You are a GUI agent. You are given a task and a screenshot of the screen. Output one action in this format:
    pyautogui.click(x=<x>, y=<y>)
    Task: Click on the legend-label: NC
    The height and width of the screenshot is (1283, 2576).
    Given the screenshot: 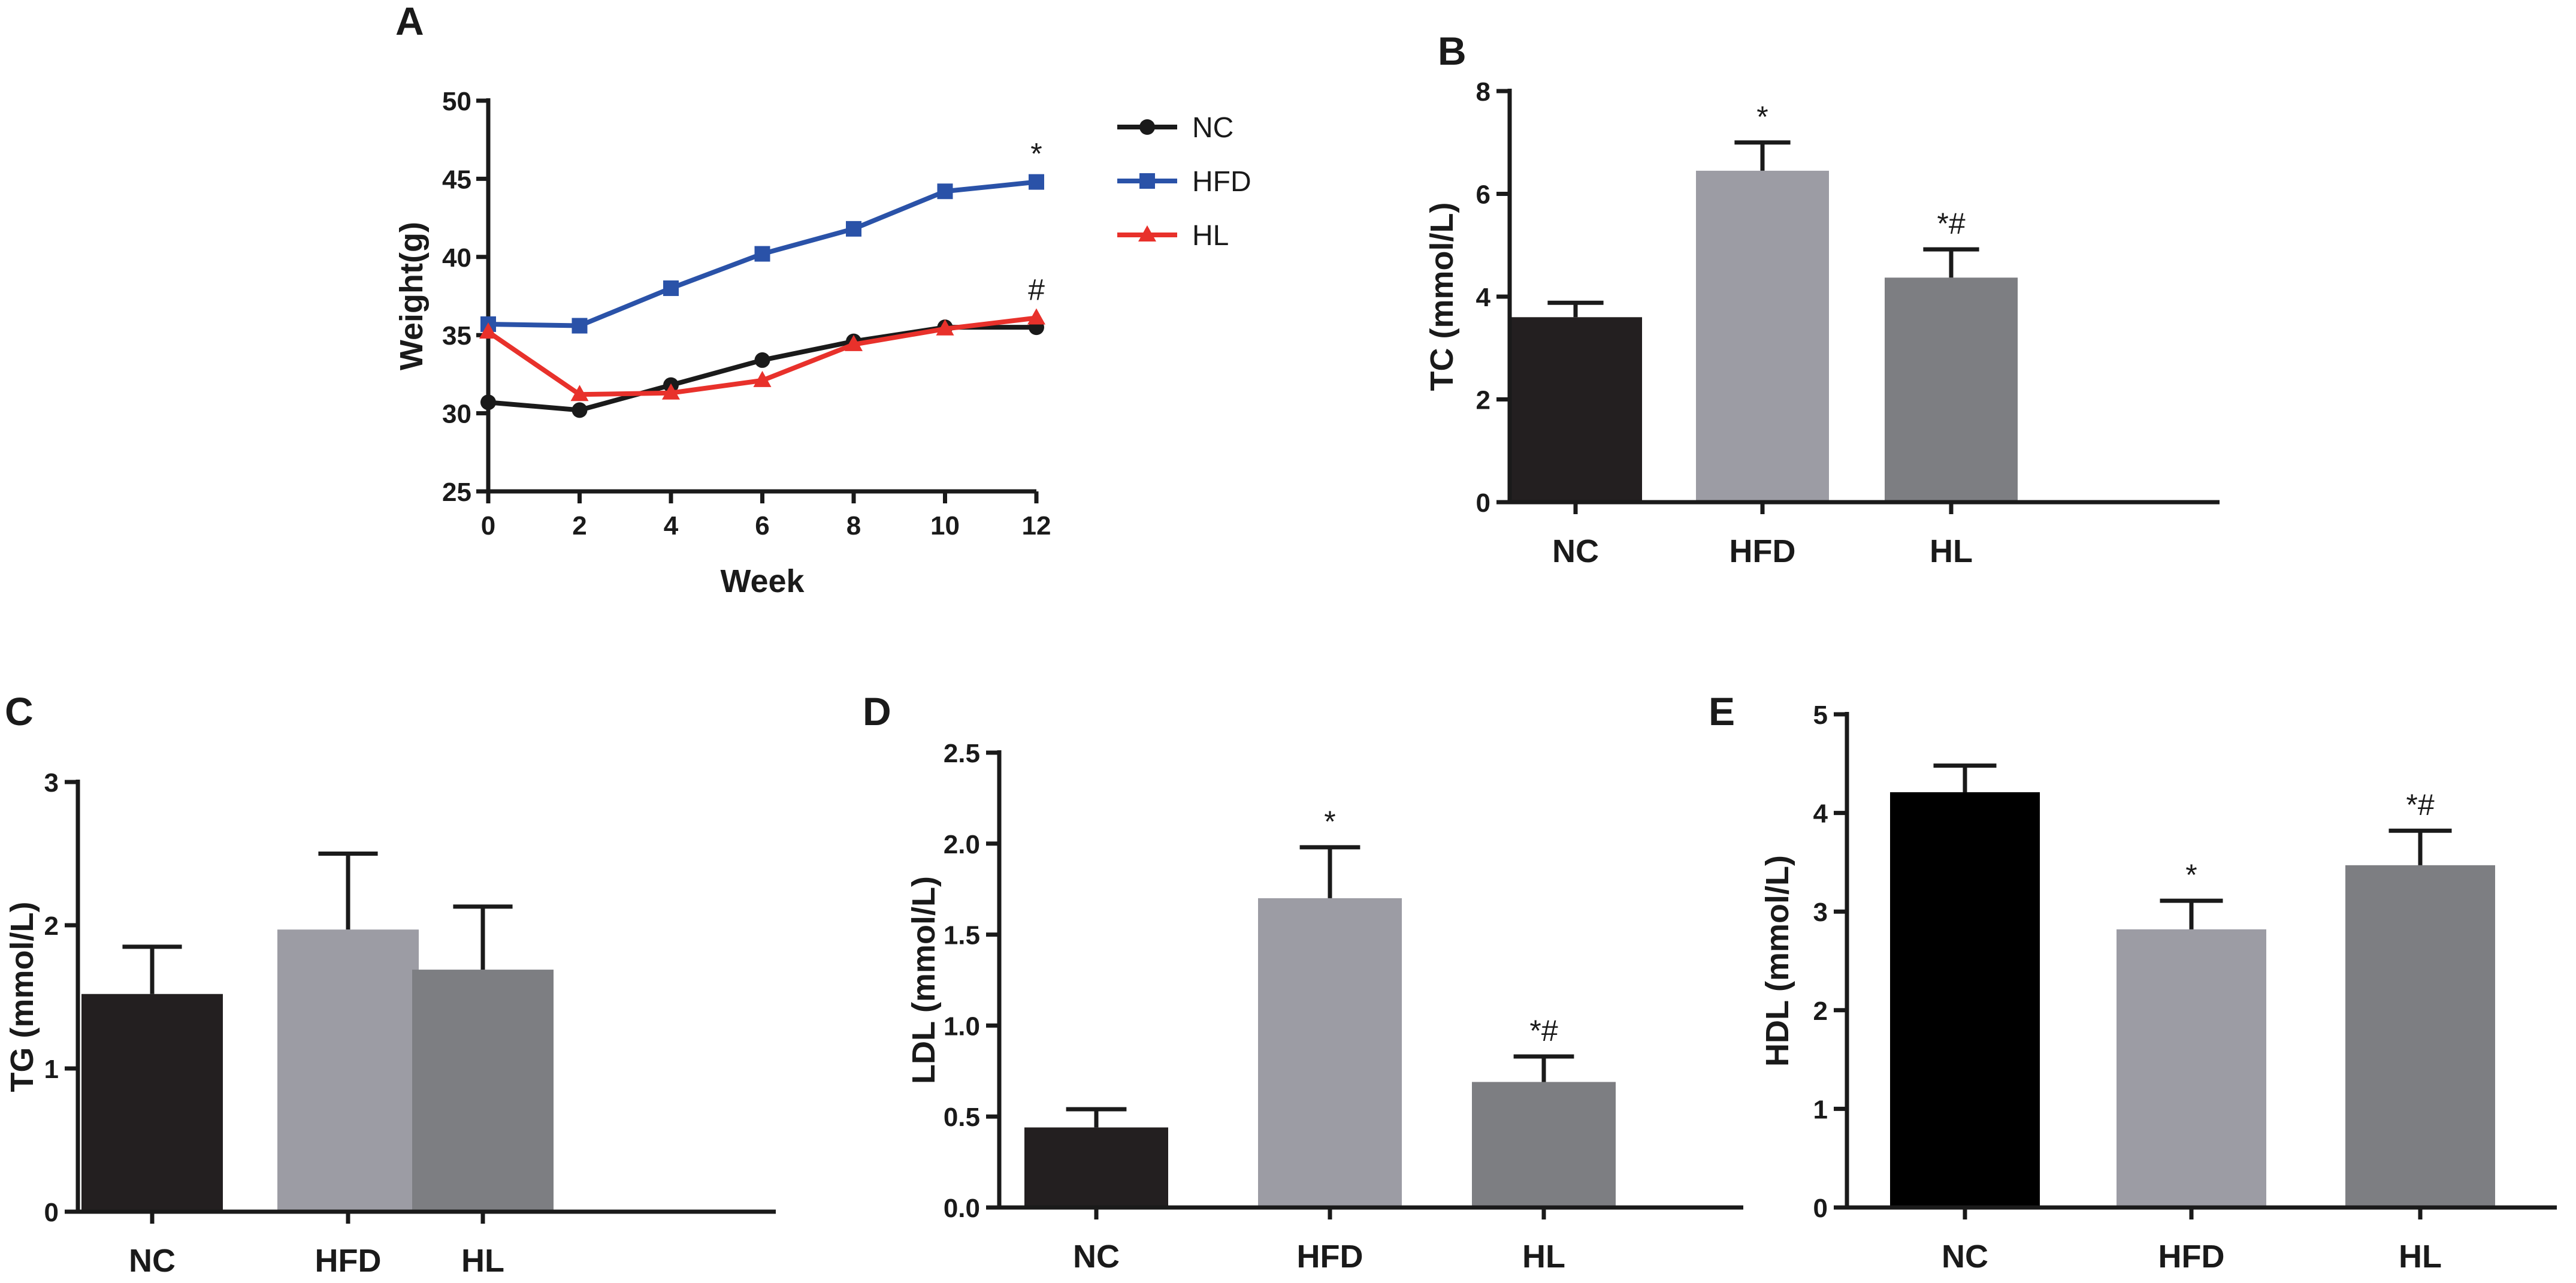 What is the action you would take?
    pyautogui.click(x=1212, y=128)
    